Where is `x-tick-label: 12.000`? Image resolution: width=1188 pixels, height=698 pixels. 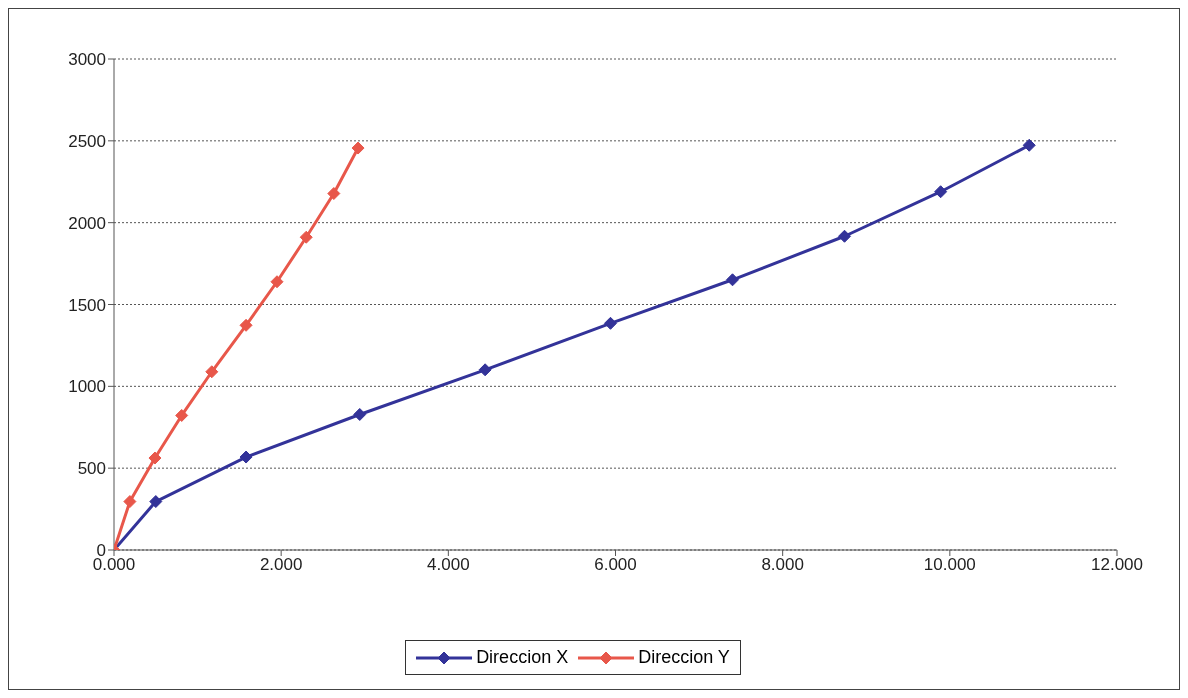 x-tick-label: 12.000 is located at coordinates (1117, 565).